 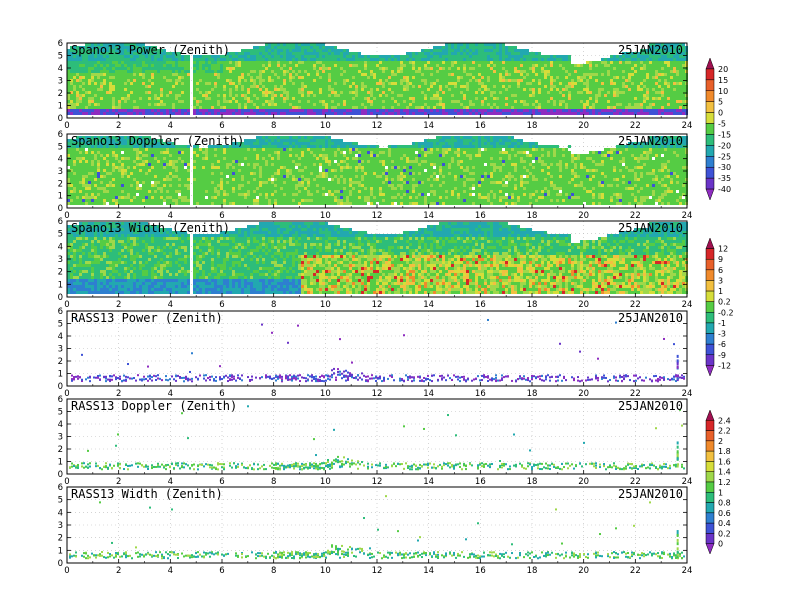 I want to click on colorbar-label: -30, so click(x=724, y=167).